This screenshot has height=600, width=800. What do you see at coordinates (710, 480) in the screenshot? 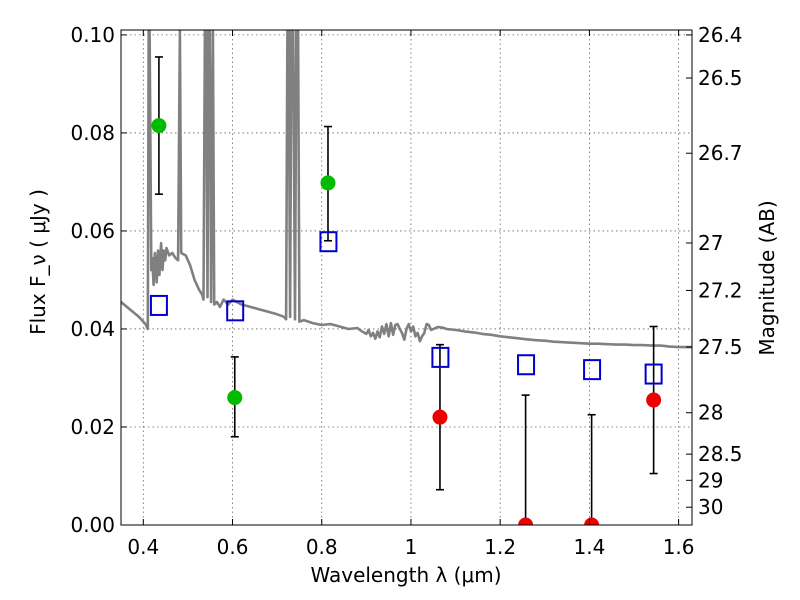
I see `mag-tick-label: 29` at bounding box center [710, 480].